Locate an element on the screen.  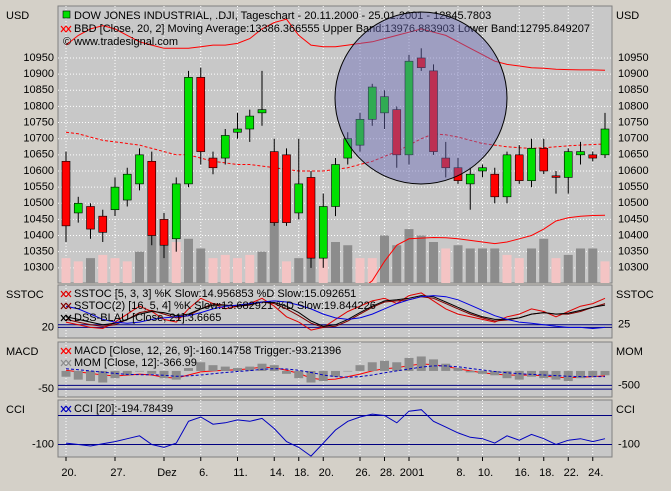
y-tick-label: 10600 is located at coordinates (38, 171).